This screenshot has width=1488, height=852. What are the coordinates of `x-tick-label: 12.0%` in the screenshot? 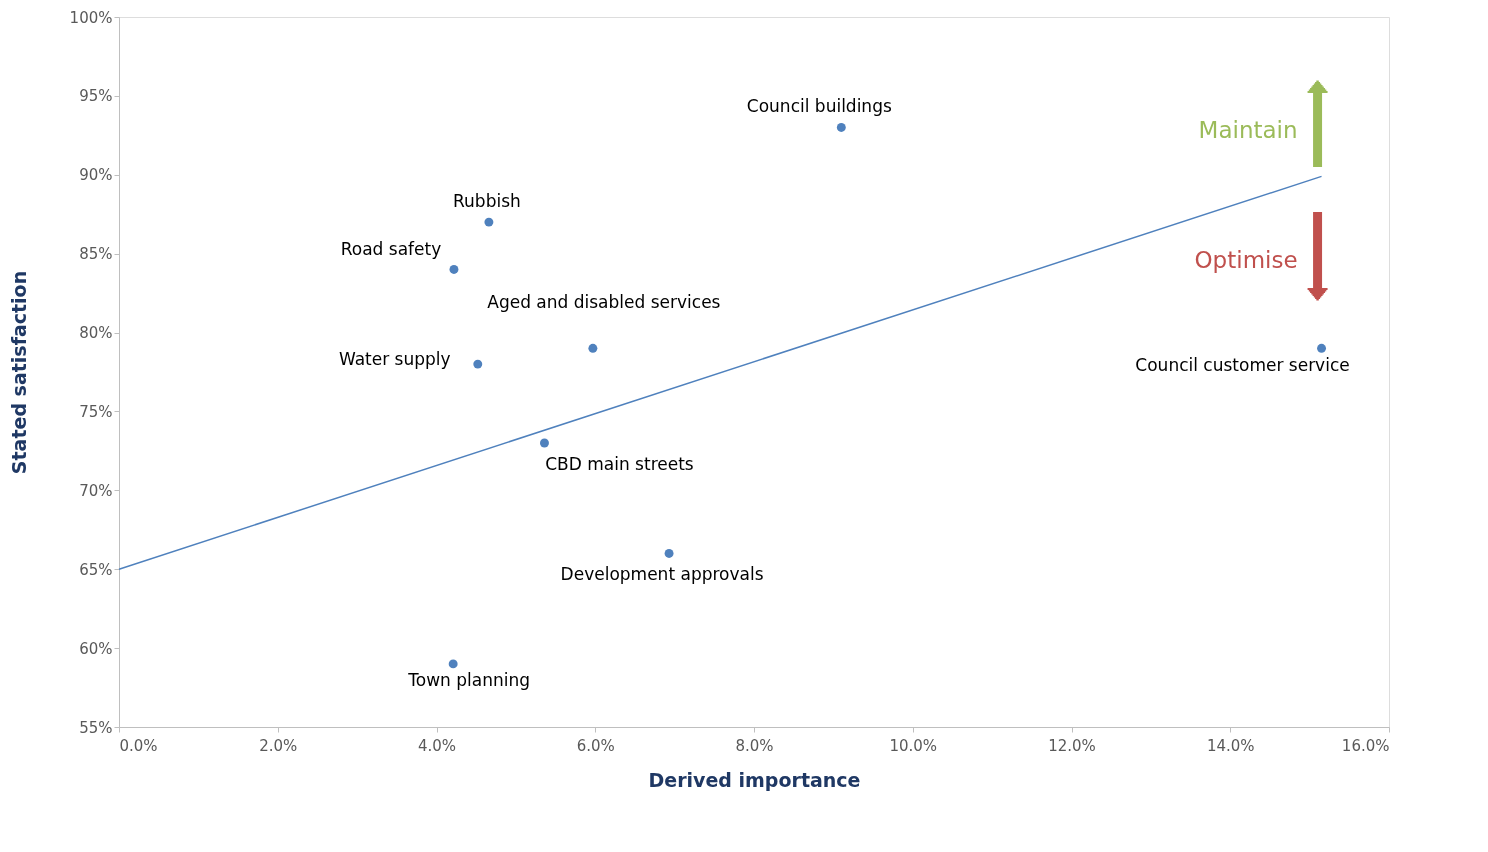 It's located at (1072, 745).